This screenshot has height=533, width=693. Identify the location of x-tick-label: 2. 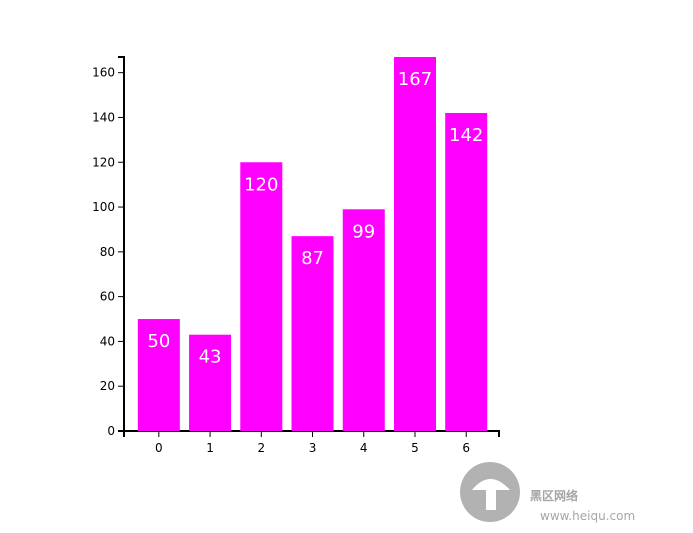
(261, 448).